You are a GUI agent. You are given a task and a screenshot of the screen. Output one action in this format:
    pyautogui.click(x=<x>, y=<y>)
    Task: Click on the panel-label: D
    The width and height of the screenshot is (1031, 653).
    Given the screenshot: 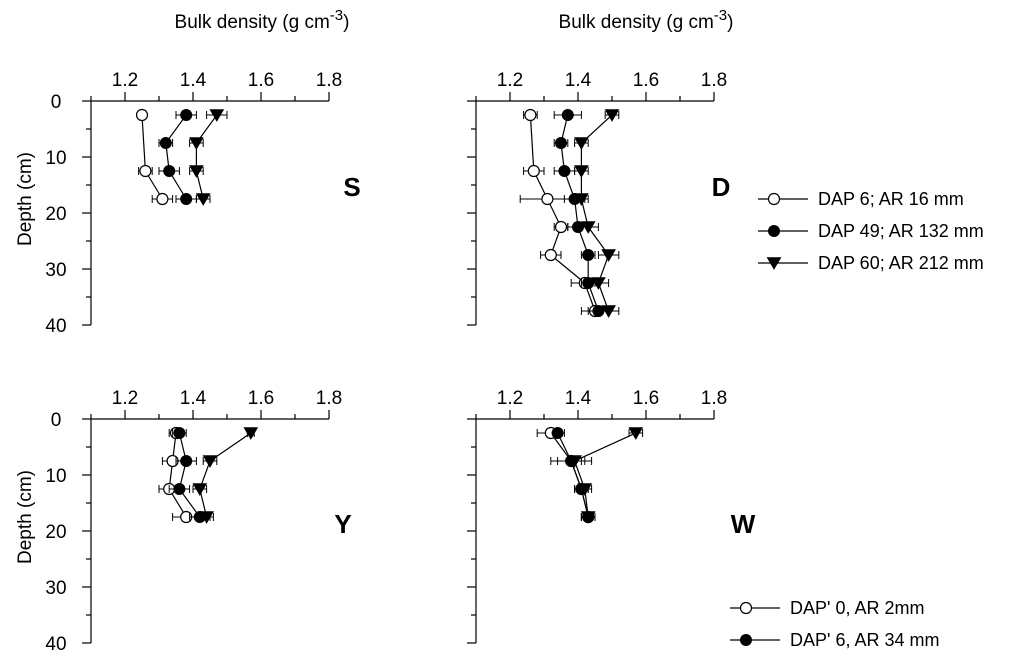 What is the action you would take?
    pyautogui.click(x=721, y=187)
    